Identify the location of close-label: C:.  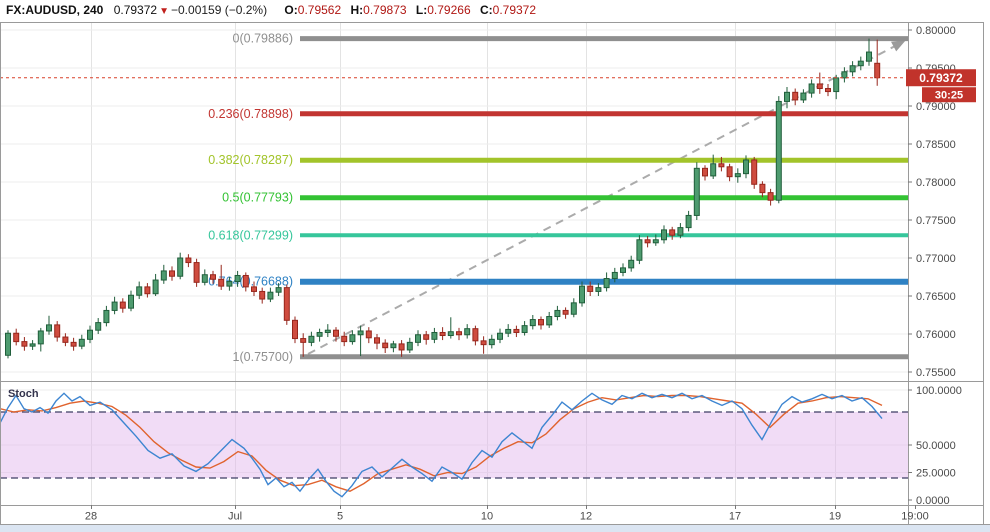
(486, 10).